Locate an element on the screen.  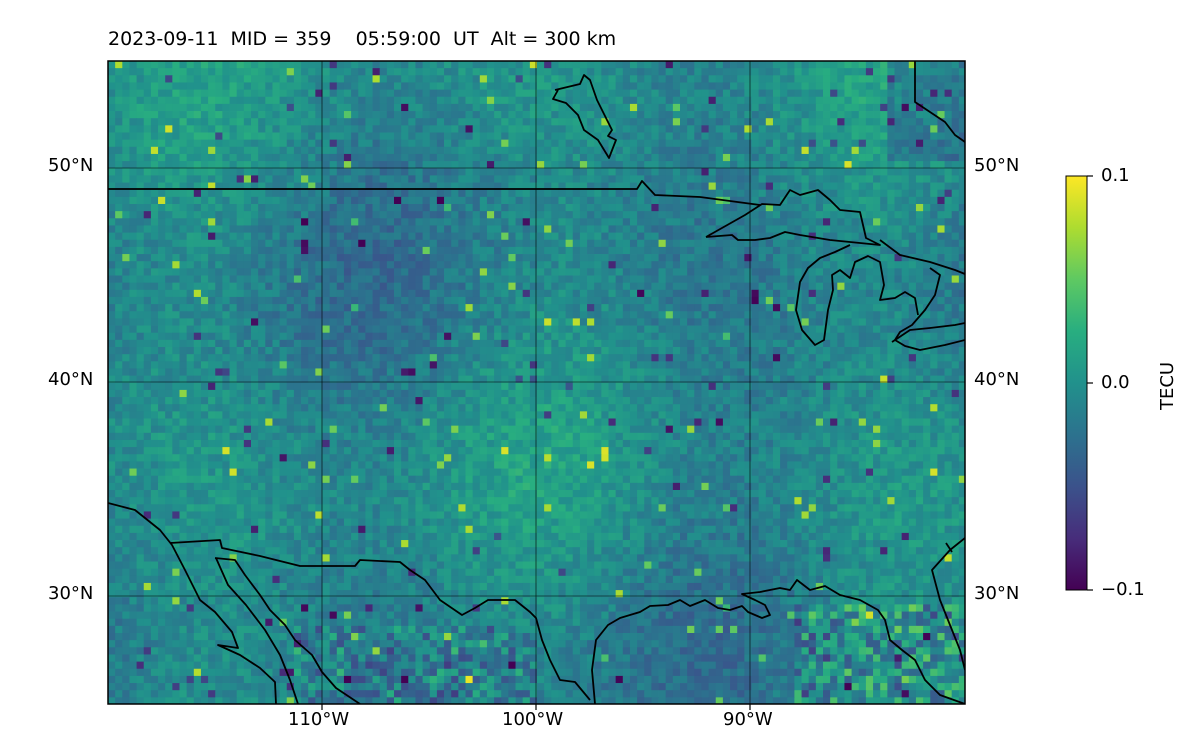
coast-baja-inner is located at coordinates (257, 630).